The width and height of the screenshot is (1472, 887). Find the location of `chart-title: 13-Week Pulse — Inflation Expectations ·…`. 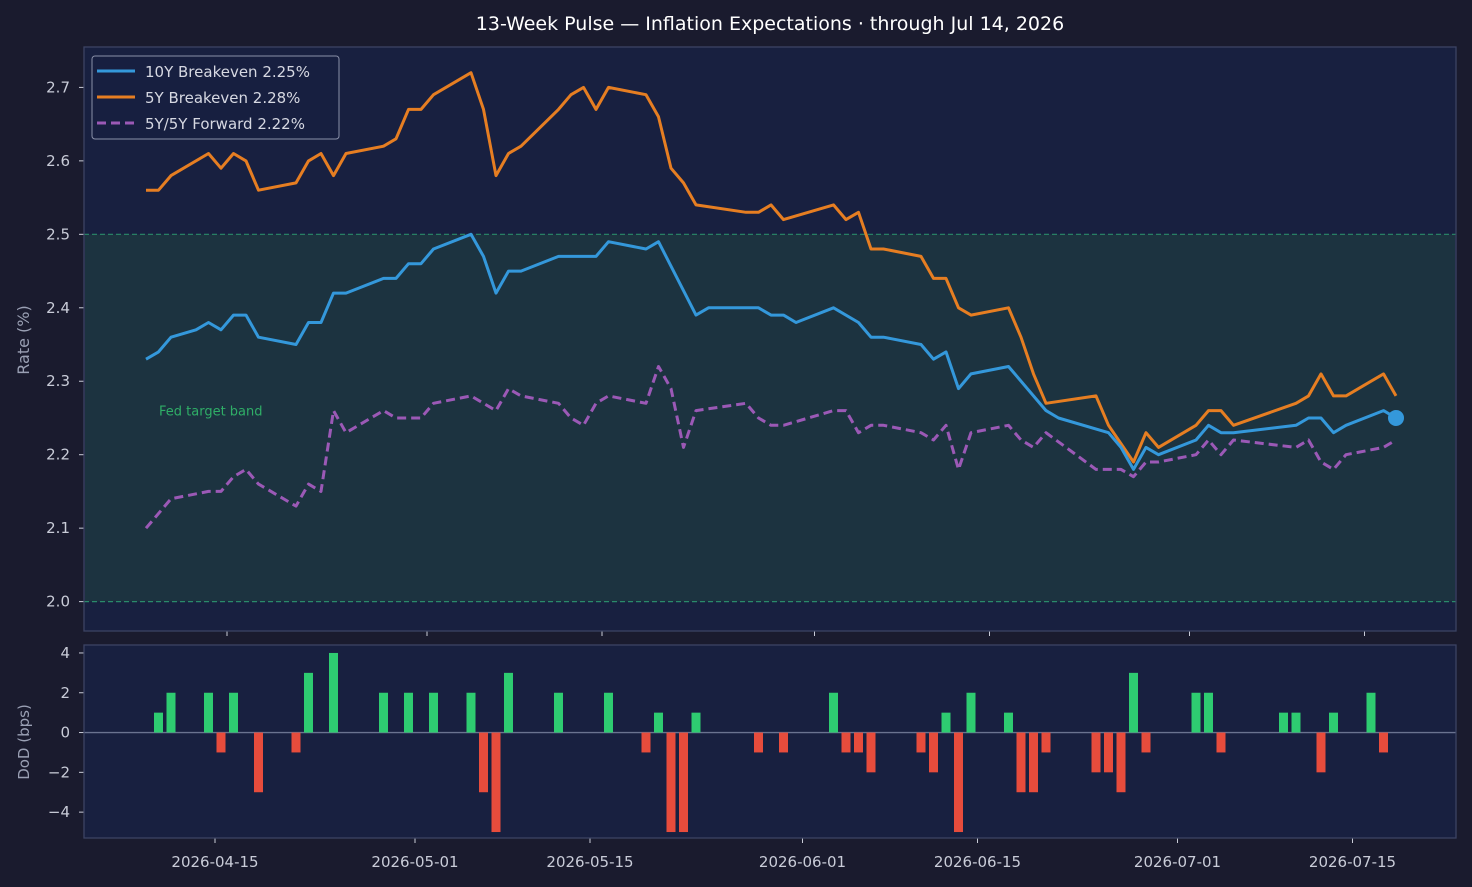

chart-title: 13-Week Pulse — Inflation Expectations ·… is located at coordinates (770, 24).